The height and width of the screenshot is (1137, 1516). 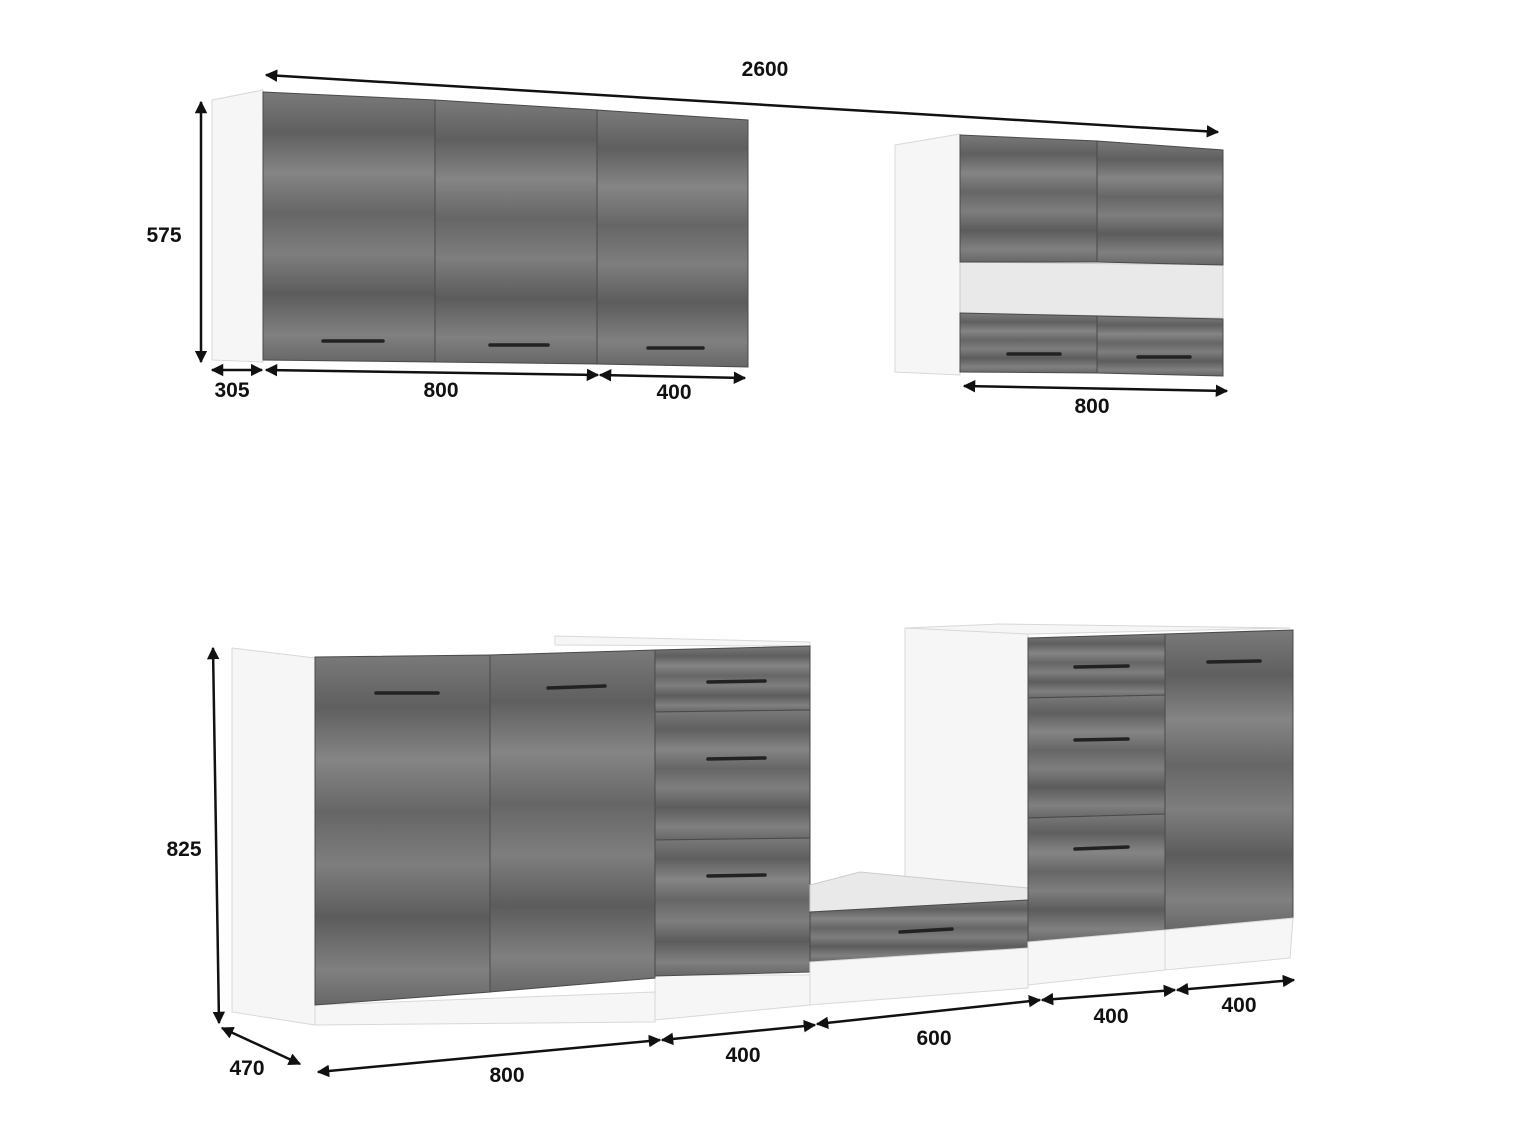 I want to click on dimension-label-lower-width: 800, so click(x=506, y=1075).